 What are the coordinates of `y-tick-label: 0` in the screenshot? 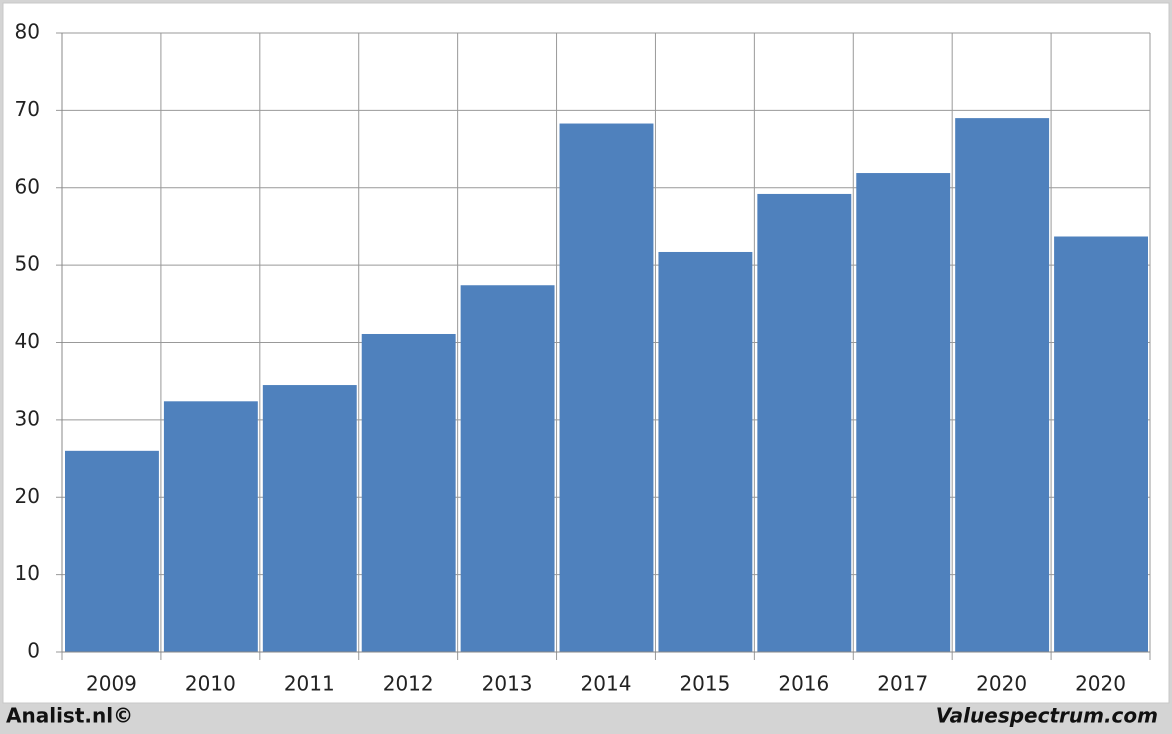 It's located at (33, 651).